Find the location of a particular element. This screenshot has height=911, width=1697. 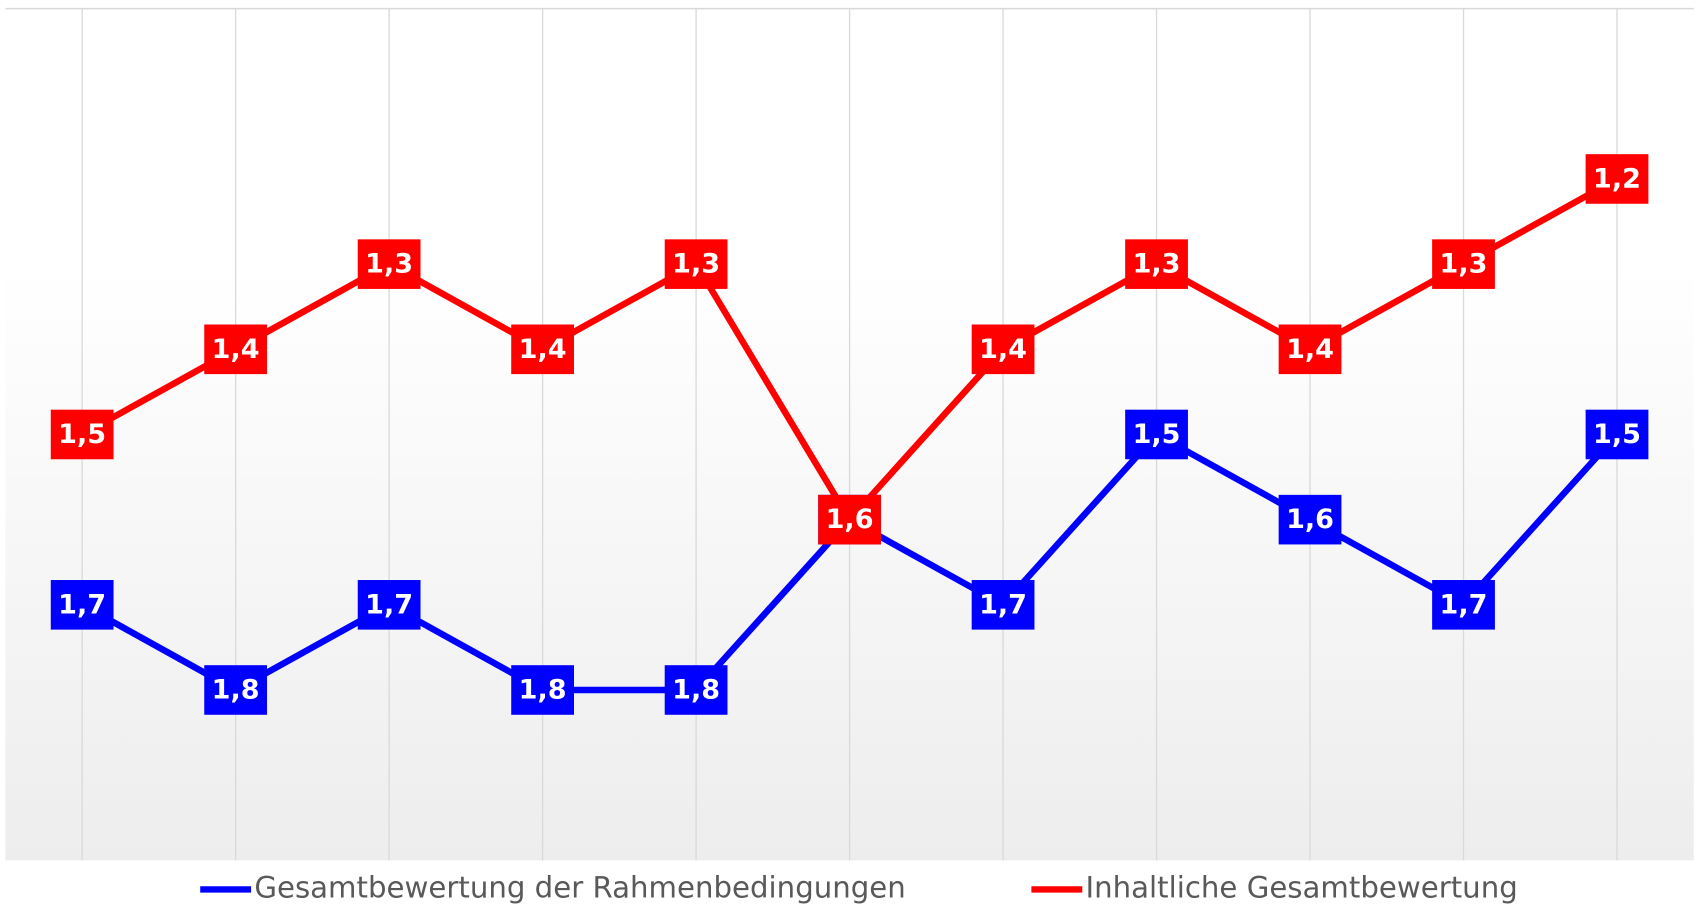

legend-label: Inhaltliche Gesamtbewertung is located at coordinates (1302, 887).